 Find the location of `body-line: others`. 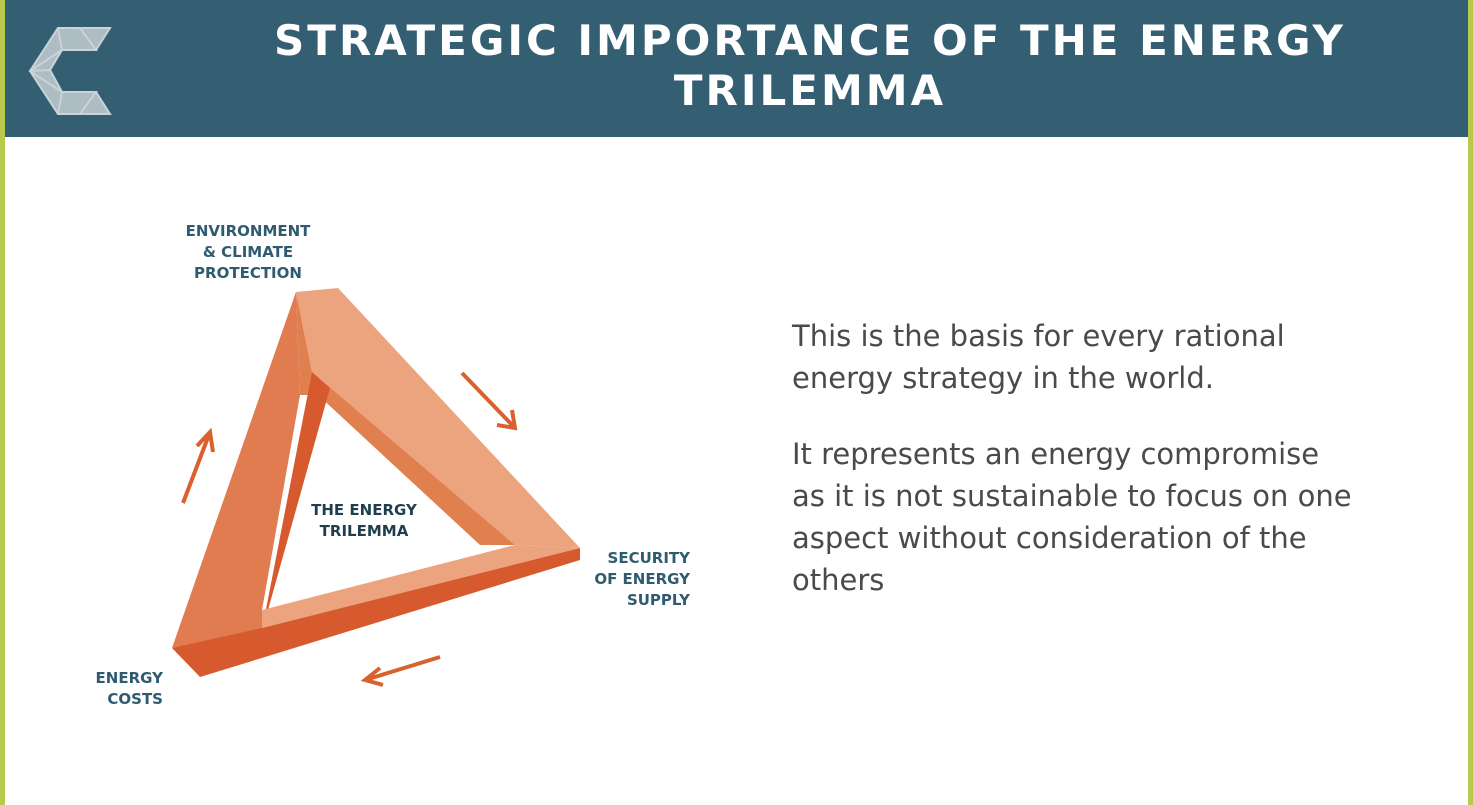

body-line: others is located at coordinates (838, 580).